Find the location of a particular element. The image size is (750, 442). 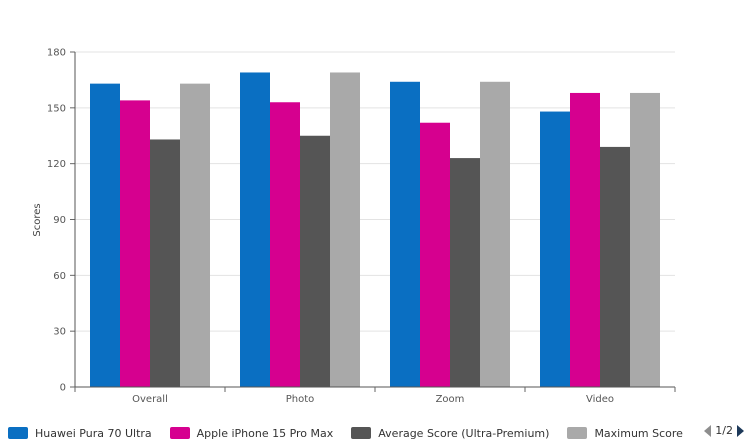

x-tick-label: Zoom is located at coordinates (450, 399).